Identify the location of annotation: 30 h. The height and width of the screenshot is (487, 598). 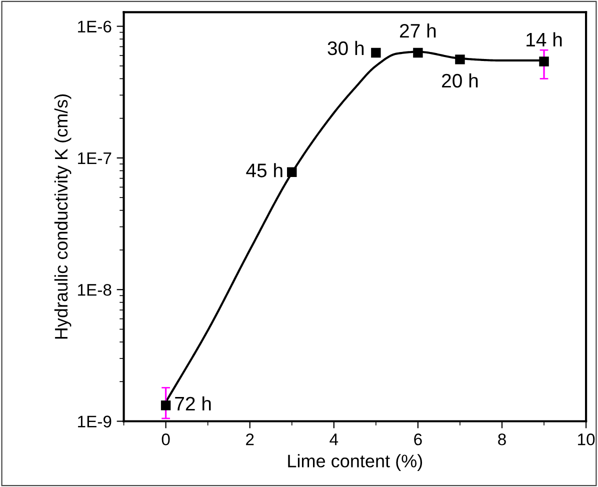
(346, 48).